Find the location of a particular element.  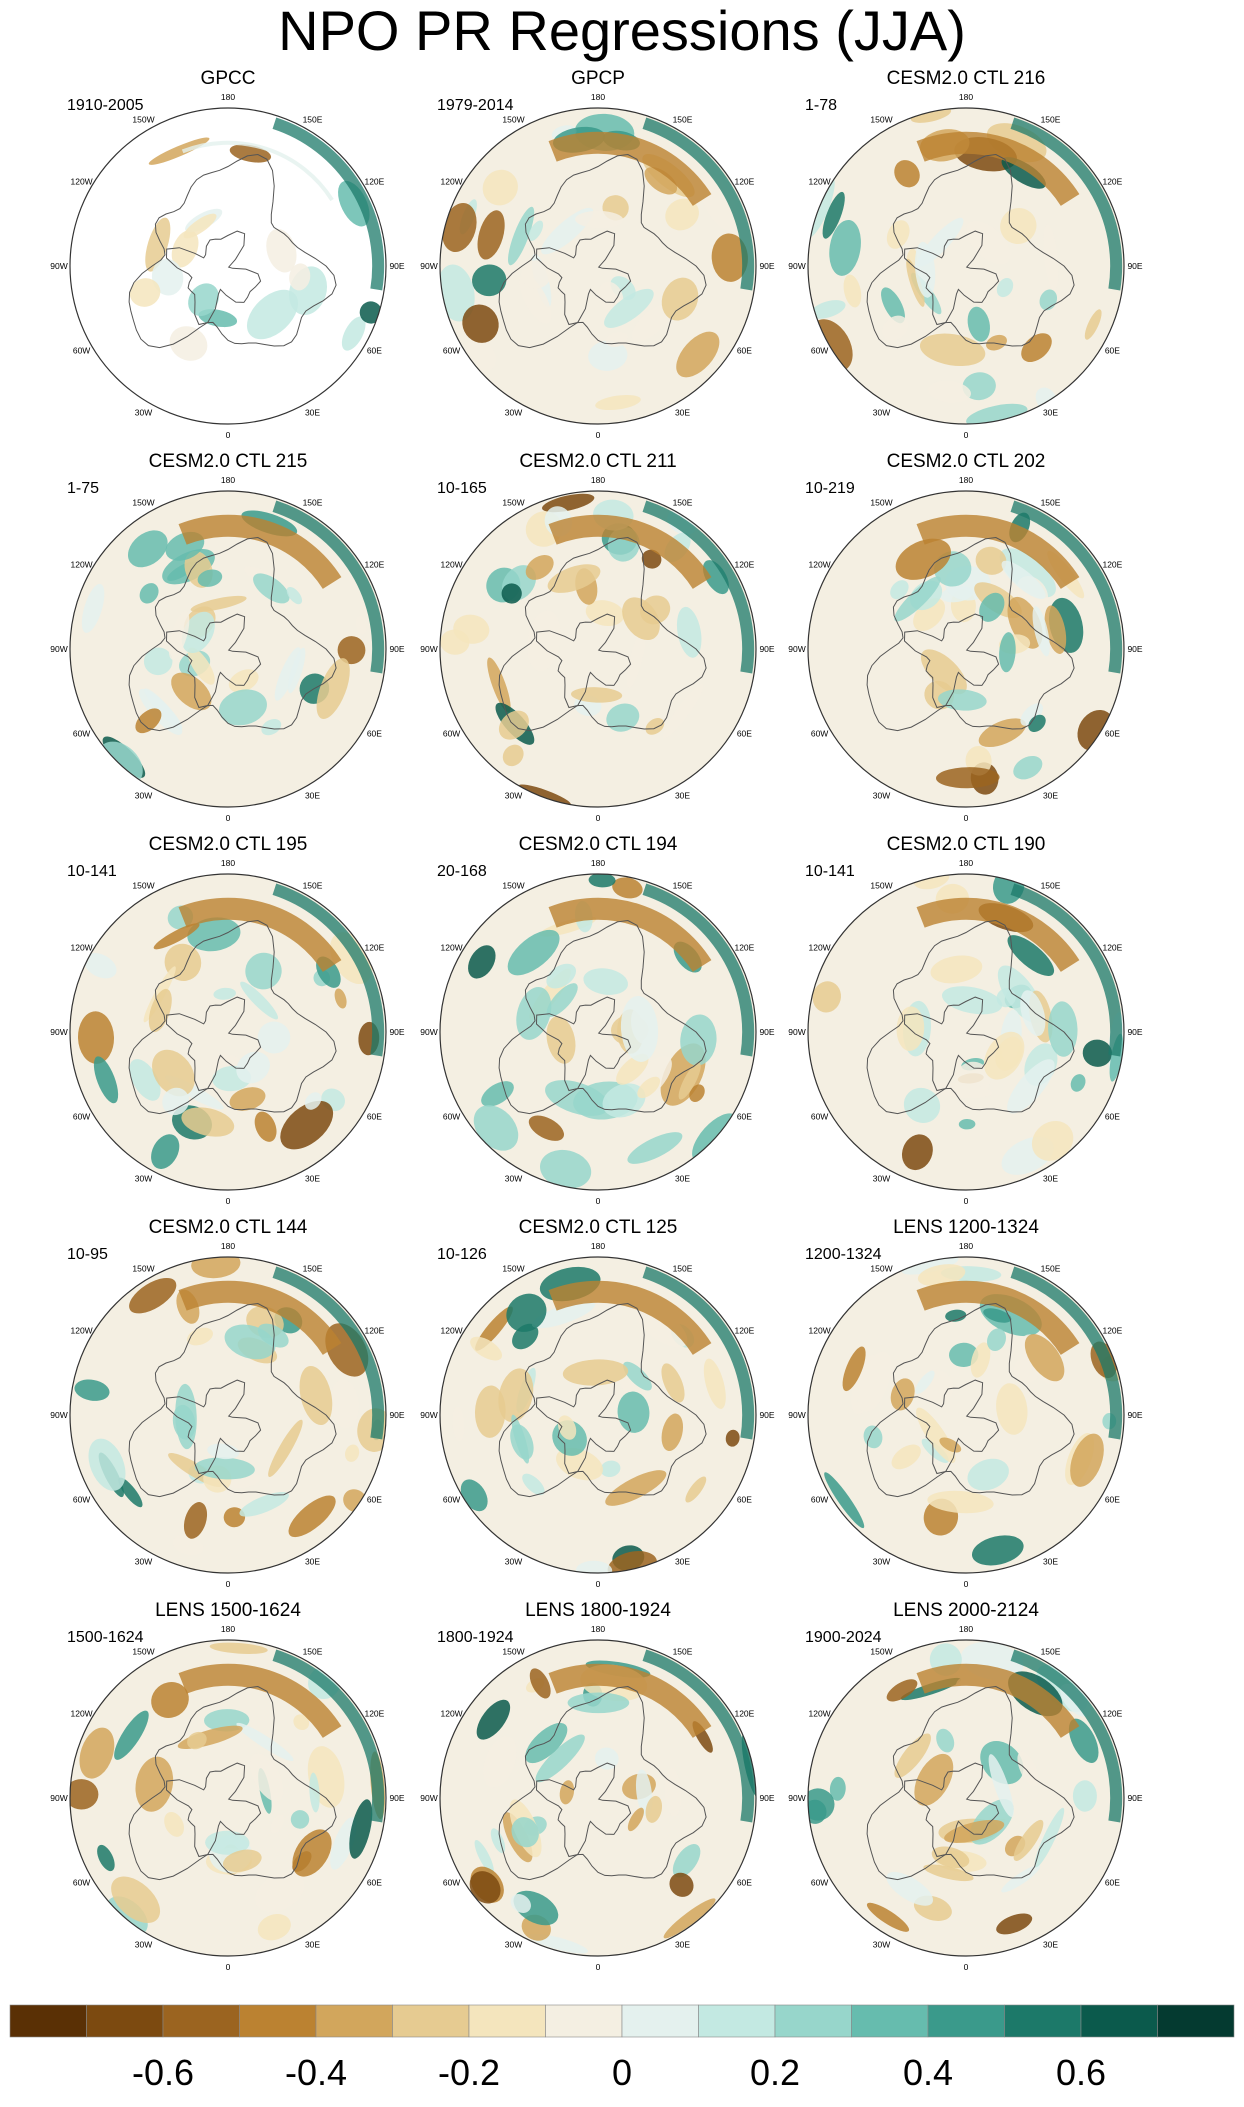

panel-period: 1900-2024 is located at coordinates (843, 1637).